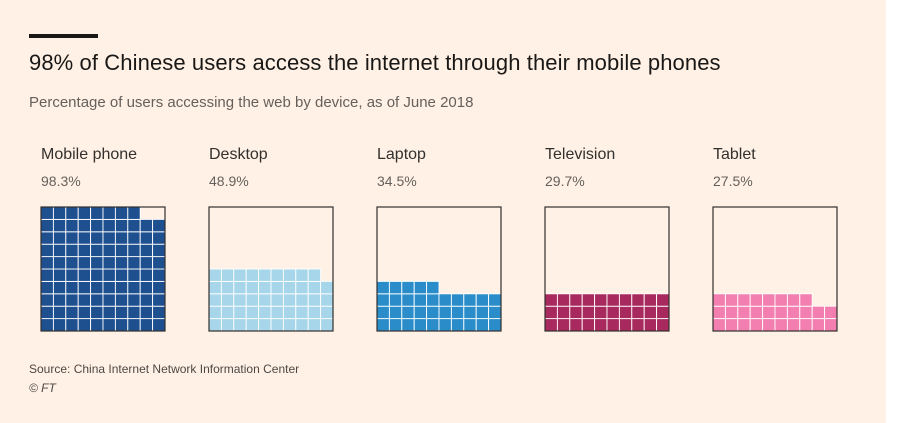 This screenshot has height=423, width=900. I want to click on waffle-frame-tablet, so click(775, 269).